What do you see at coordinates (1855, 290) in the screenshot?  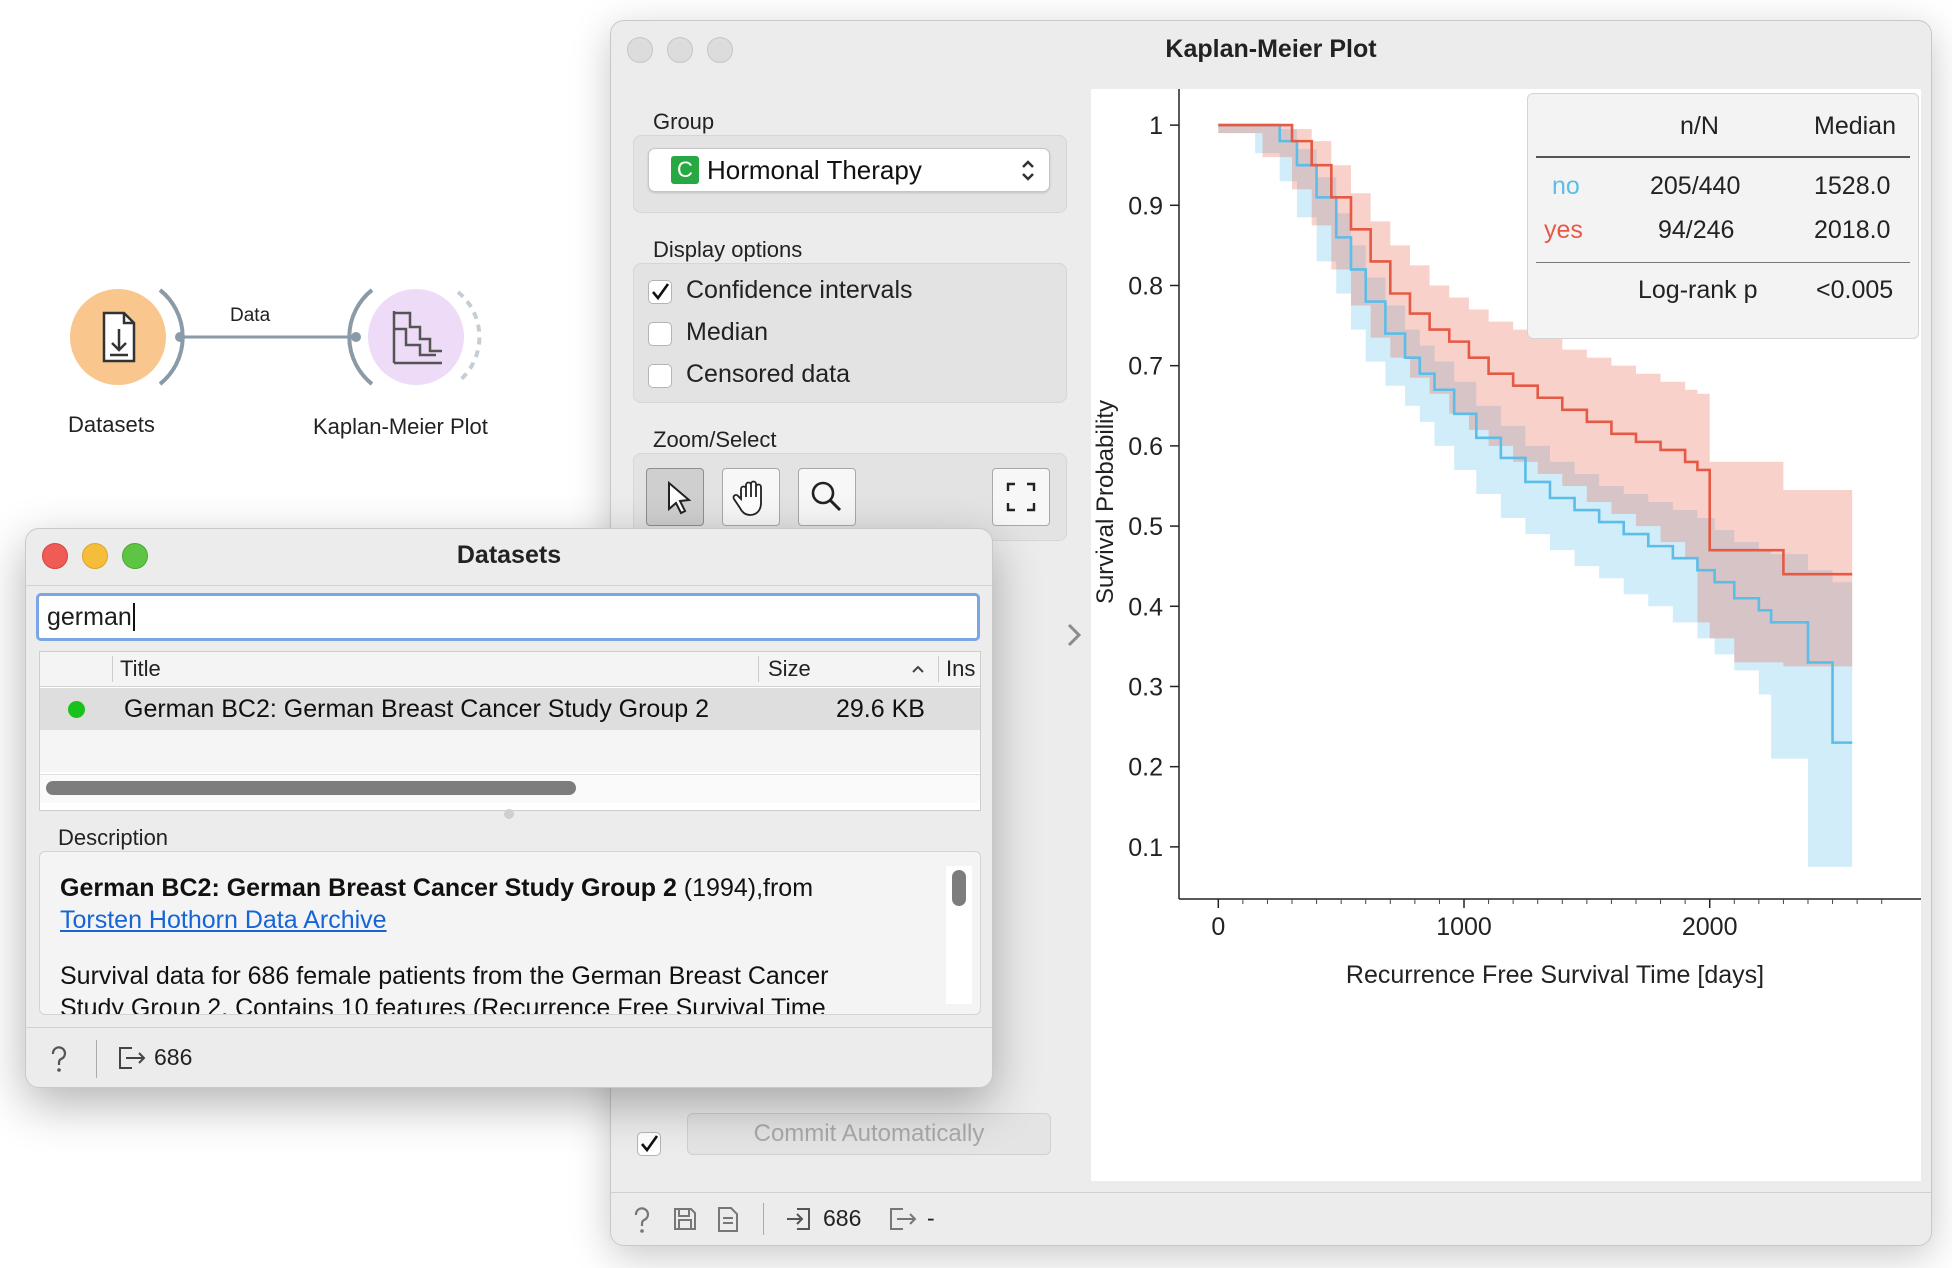 I see `logrank-value: <0.005` at bounding box center [1855, 290].